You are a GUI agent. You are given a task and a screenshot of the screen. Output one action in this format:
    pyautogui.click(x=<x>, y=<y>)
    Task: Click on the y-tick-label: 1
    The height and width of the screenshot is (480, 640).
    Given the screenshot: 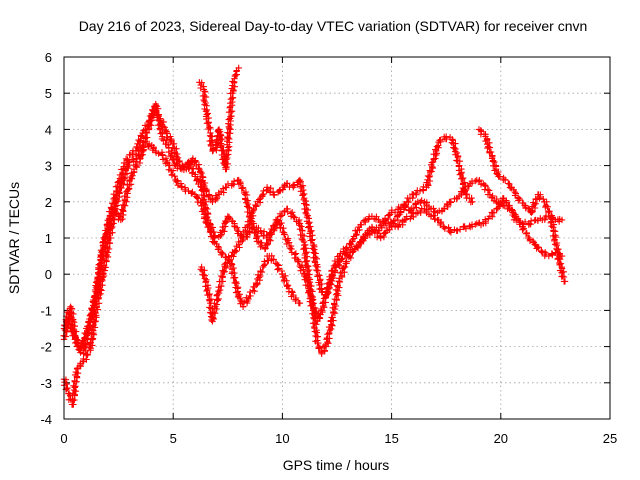 What is the action you would take?
    pyautogui.click(x=48, y=238)
    